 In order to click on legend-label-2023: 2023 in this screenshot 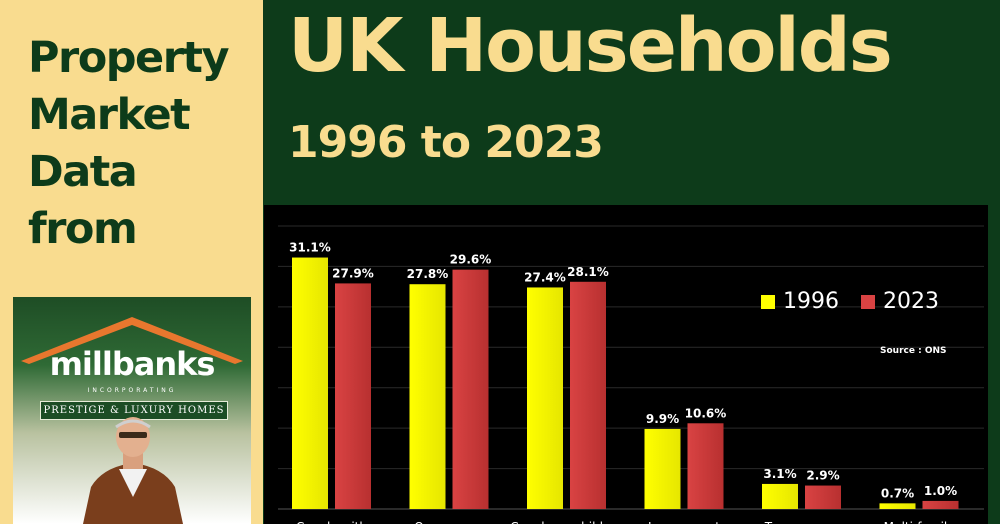, I will do `click(911, 301)`.